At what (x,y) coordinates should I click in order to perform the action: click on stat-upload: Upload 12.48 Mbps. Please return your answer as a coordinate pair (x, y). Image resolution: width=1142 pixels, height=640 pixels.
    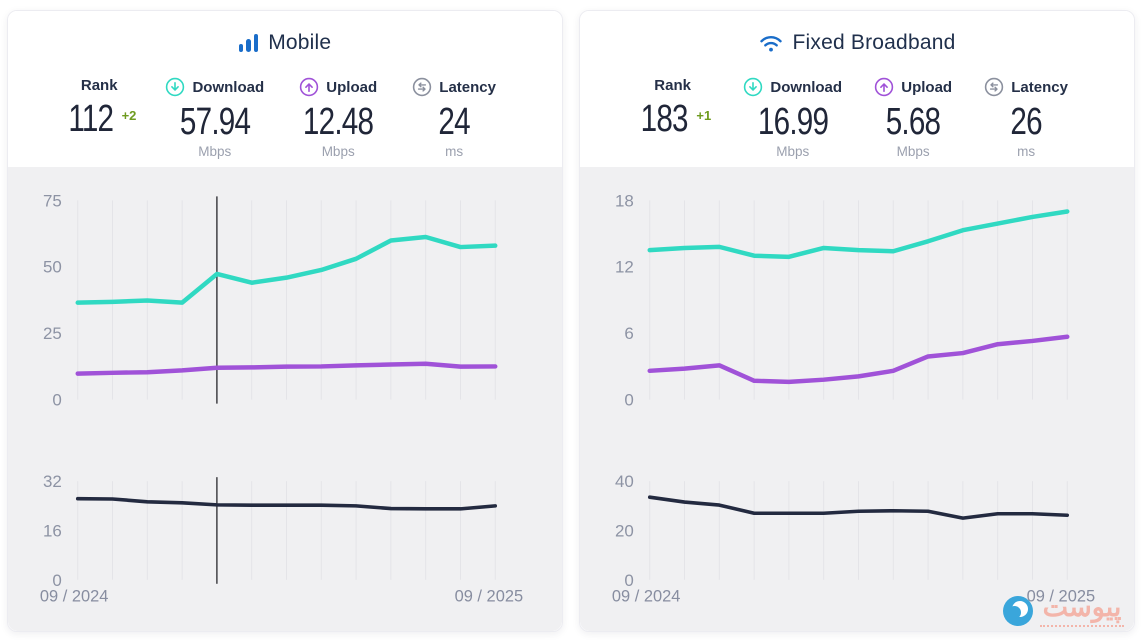
    Looking at the image, I should click on (338, 118).